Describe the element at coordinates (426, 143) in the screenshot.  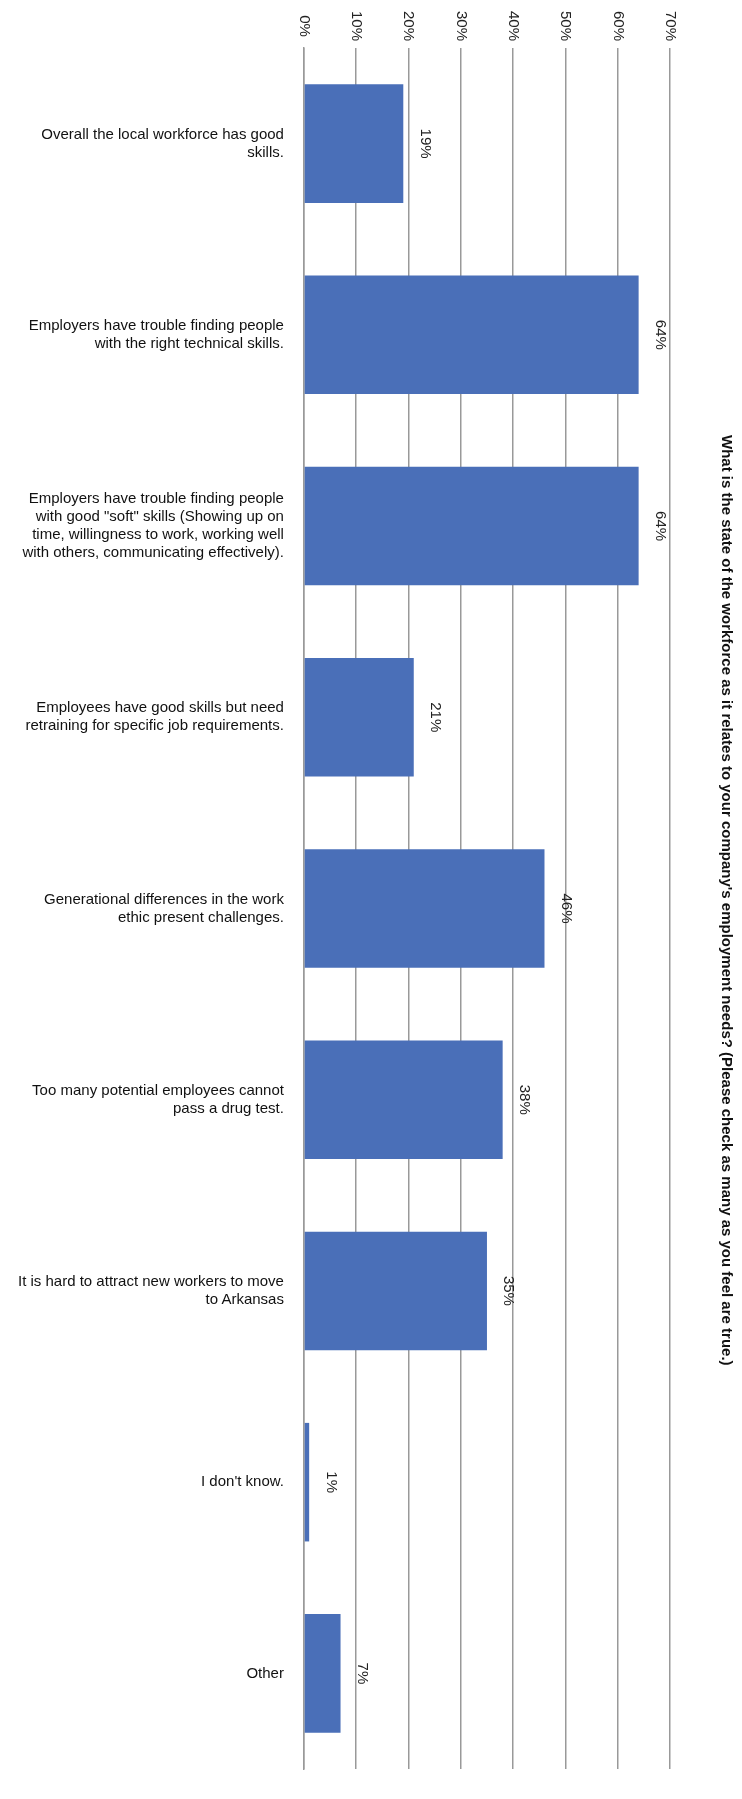
I see `data-label: 19%` at that location.